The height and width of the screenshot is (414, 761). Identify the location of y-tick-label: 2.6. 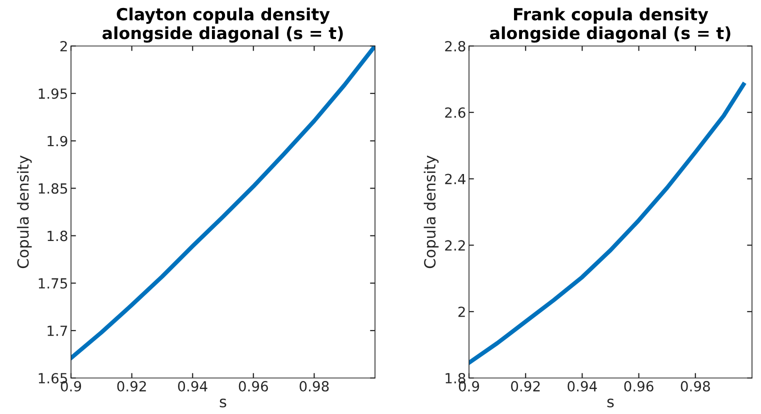
(455, 112).